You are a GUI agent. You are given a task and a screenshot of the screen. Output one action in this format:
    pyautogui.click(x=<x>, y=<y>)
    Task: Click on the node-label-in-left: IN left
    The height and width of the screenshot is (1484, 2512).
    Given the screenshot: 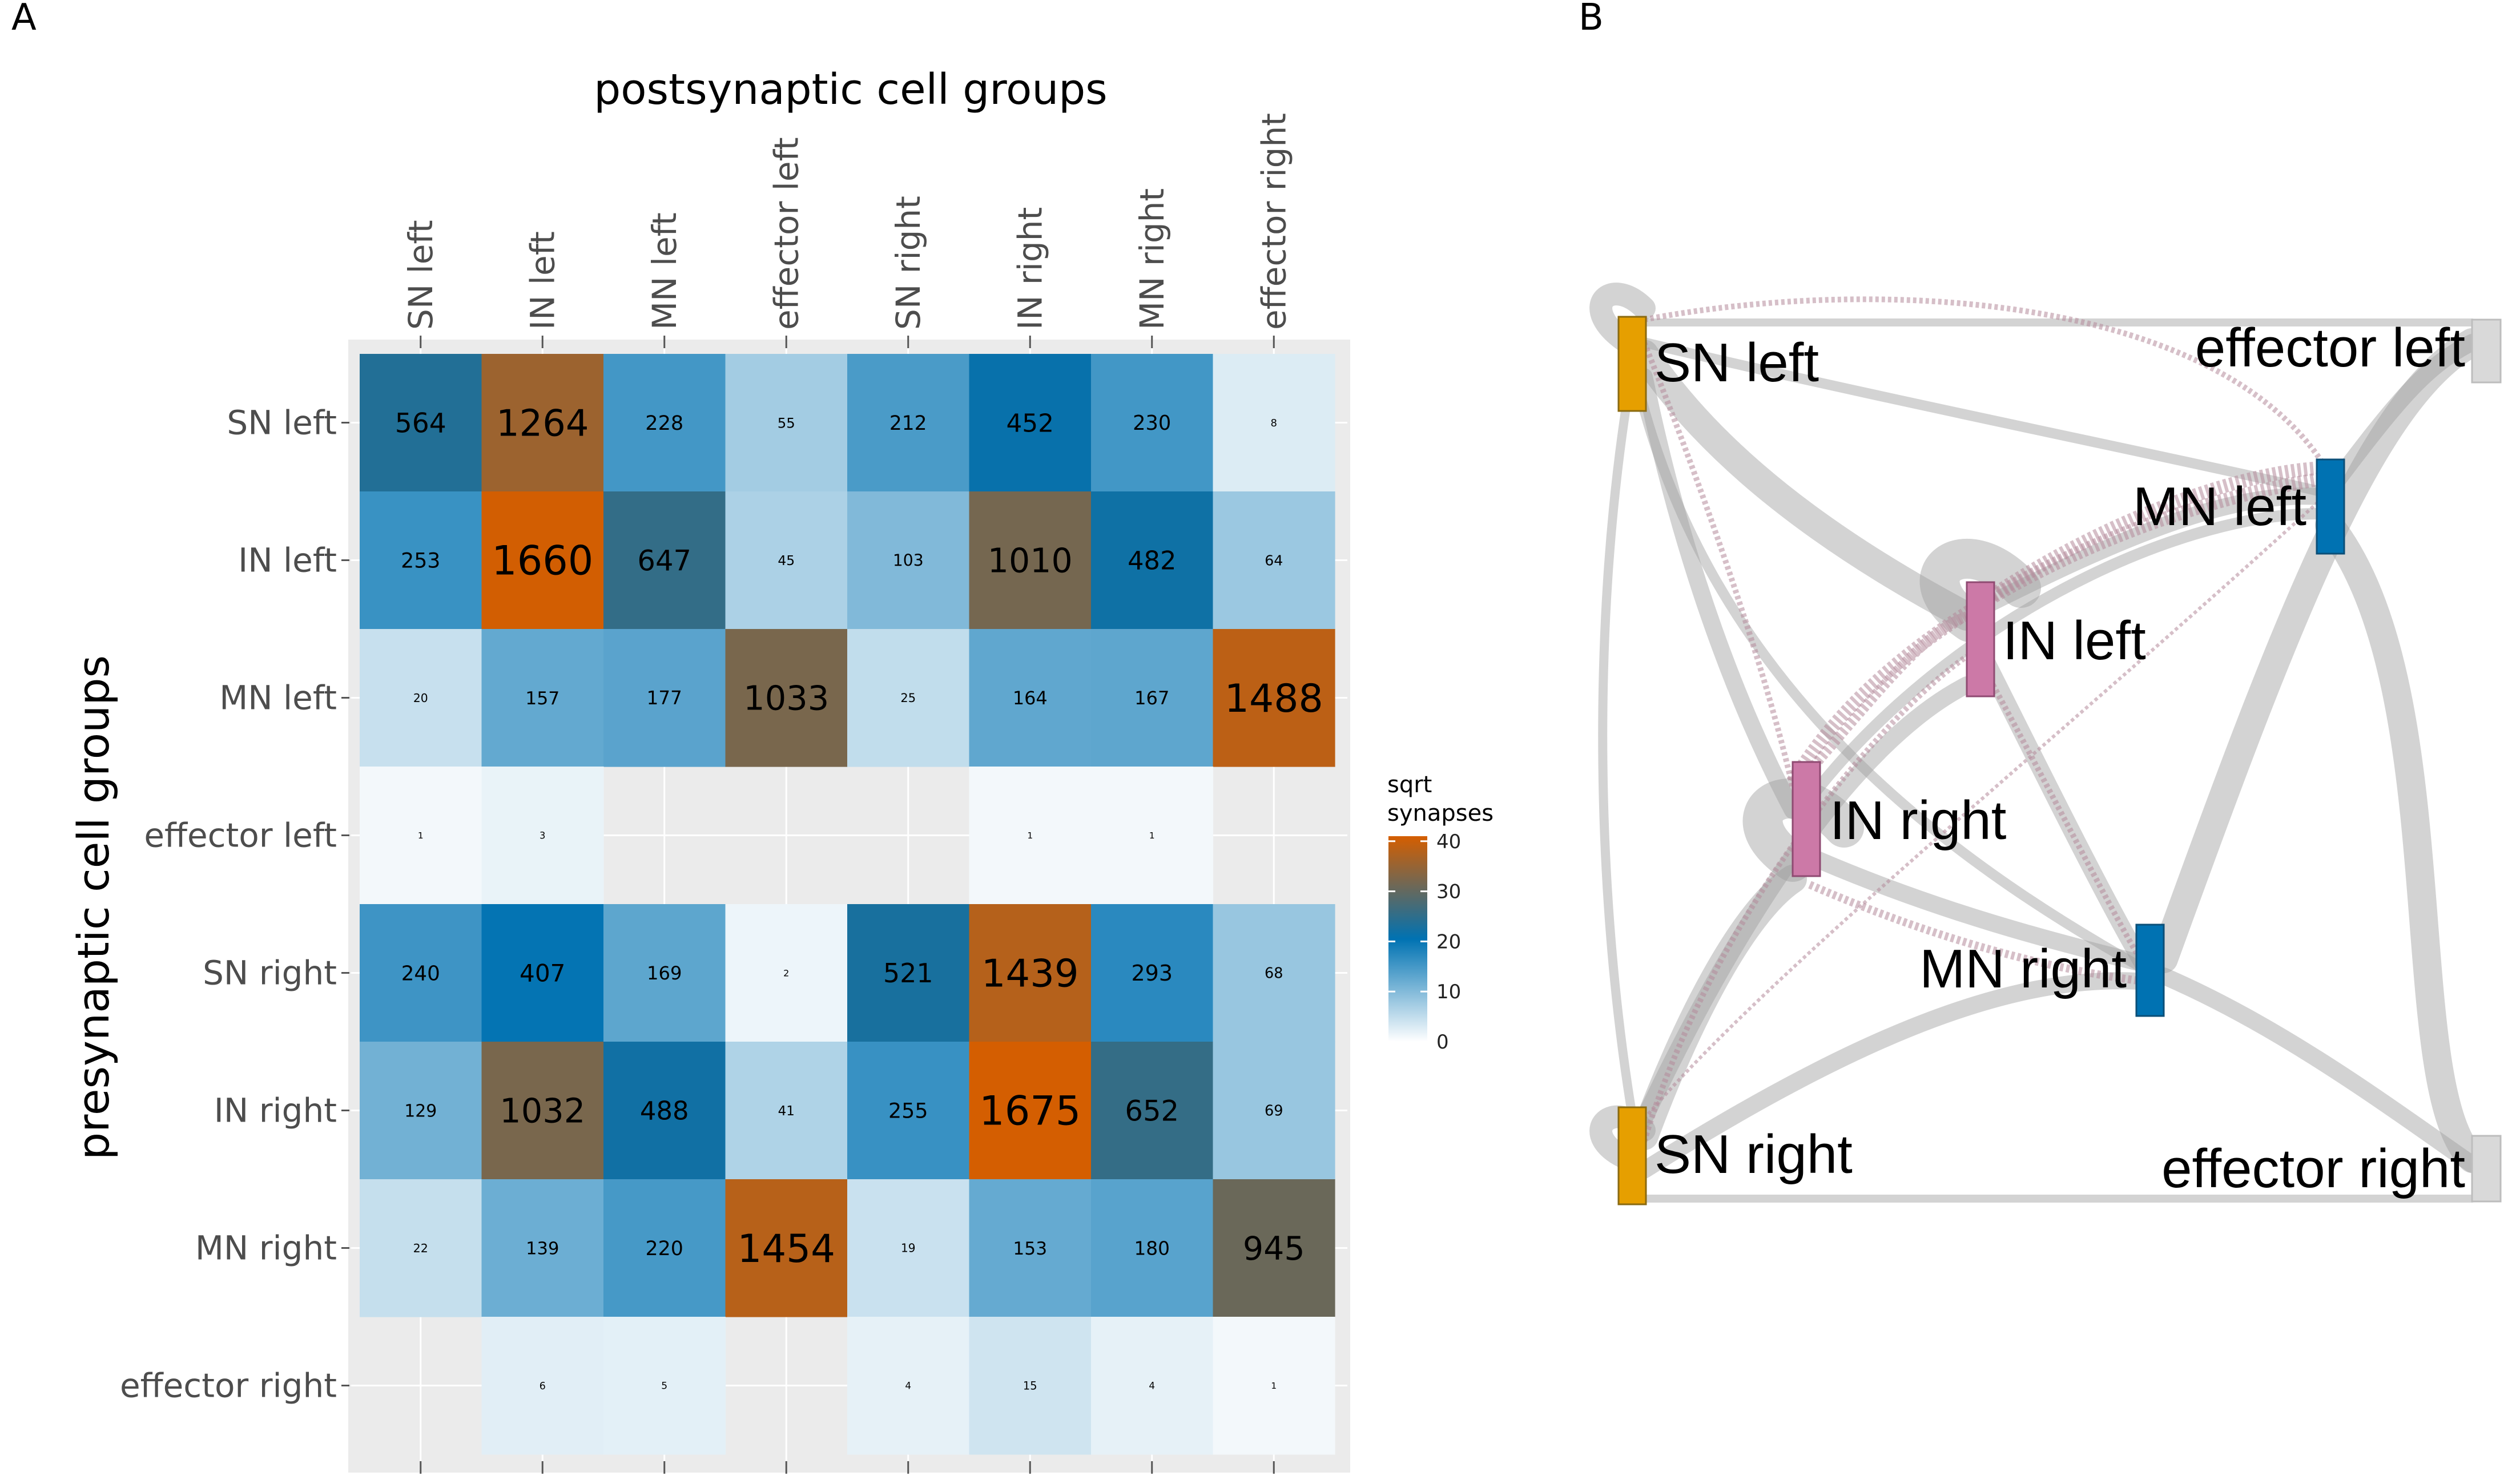 What is the action you would take?
    pyautogui.click(x=2074, y=640)
    